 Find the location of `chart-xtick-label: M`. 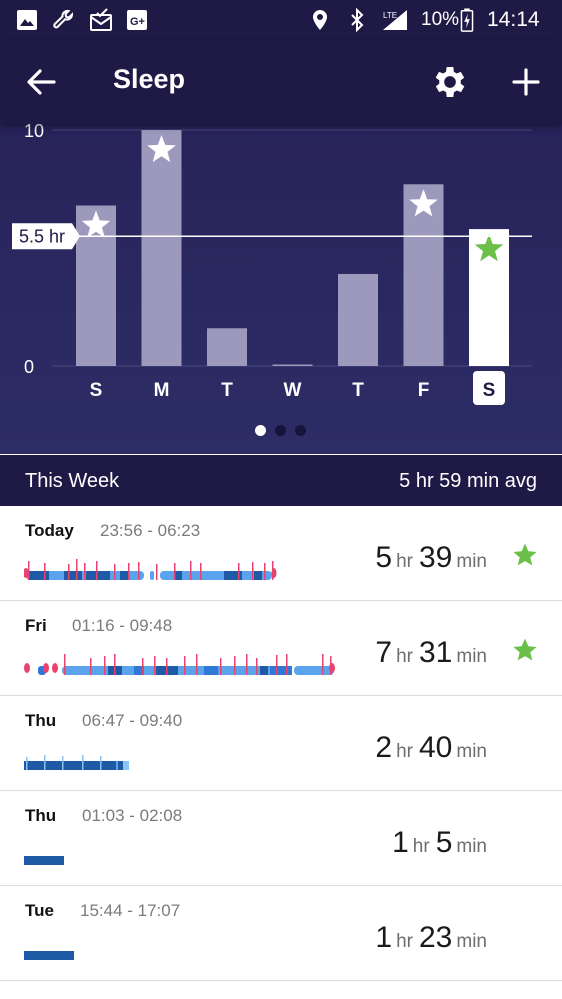

chart-xtick-label: M is located at coordinates (162, 390).